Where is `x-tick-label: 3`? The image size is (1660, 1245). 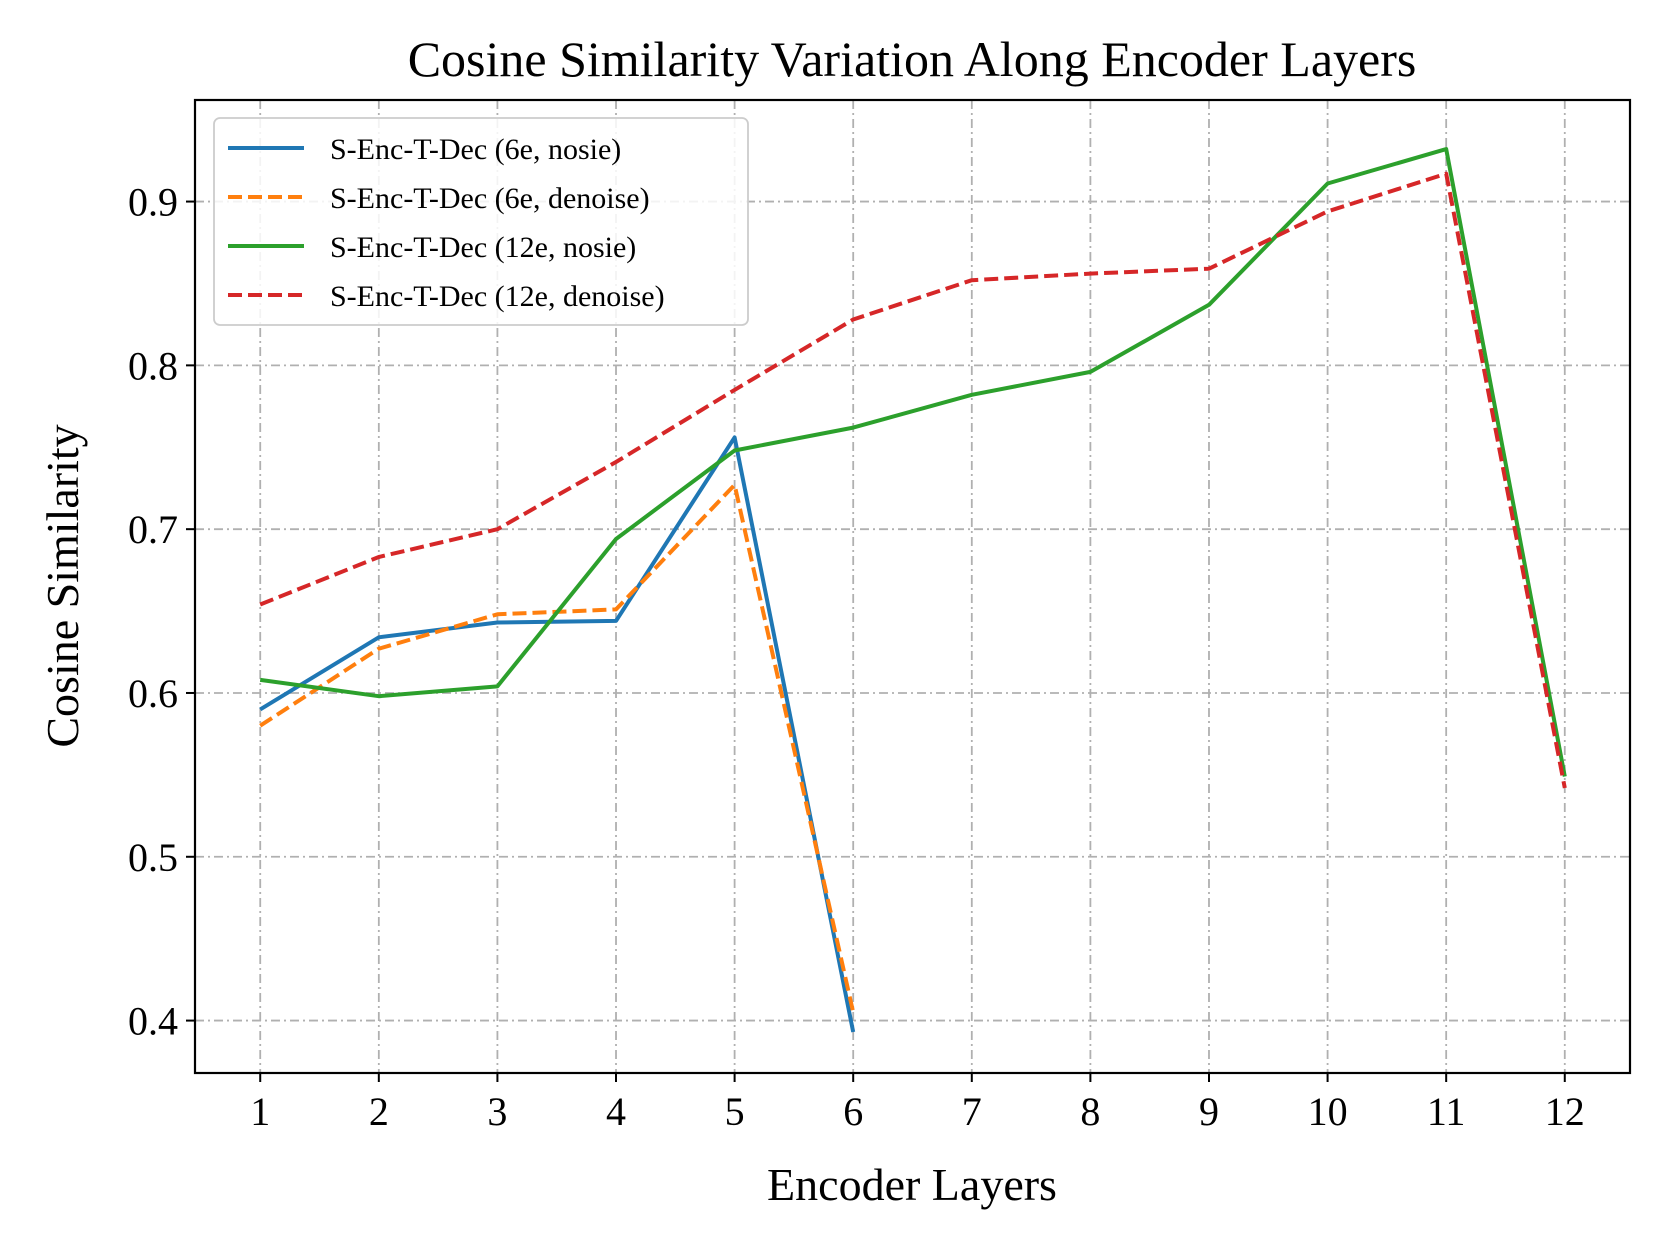
x-tick-label: 3 is located at coordinates (497, 1111).